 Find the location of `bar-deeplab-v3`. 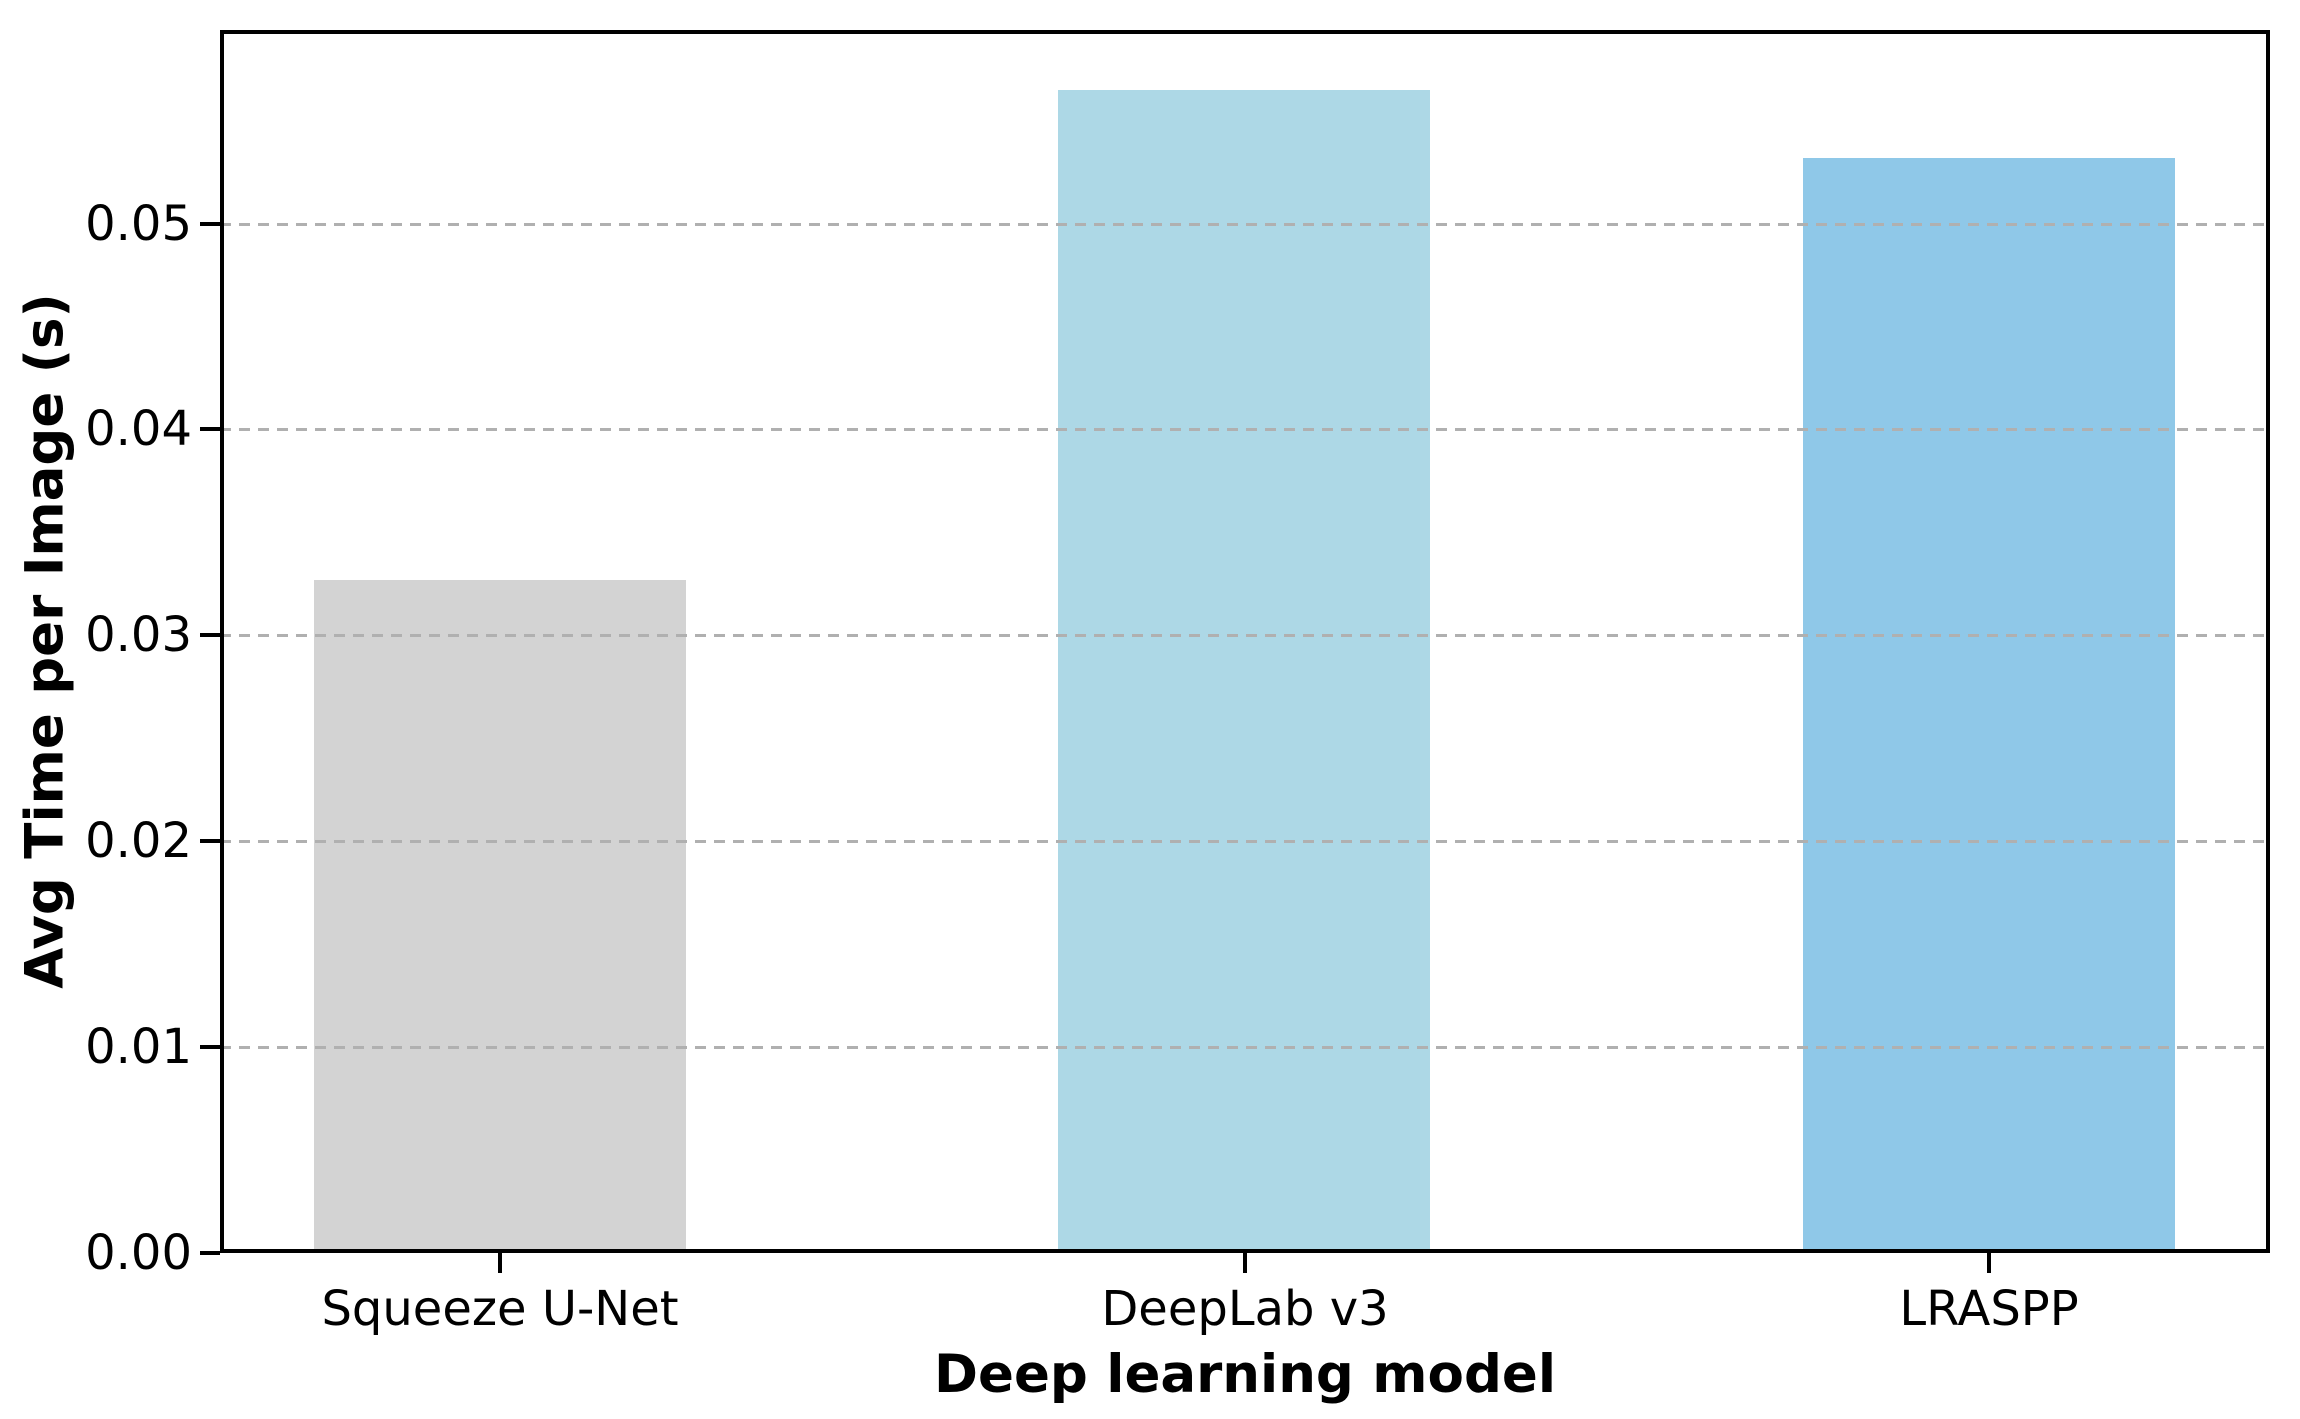

bar-deeplab-v3 is located at coordinates (1244, 671).